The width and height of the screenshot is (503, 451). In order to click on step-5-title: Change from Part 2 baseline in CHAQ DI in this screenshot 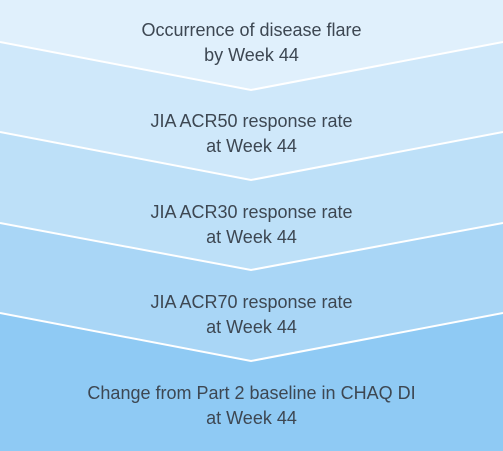, I will do `click(251, 393)`.